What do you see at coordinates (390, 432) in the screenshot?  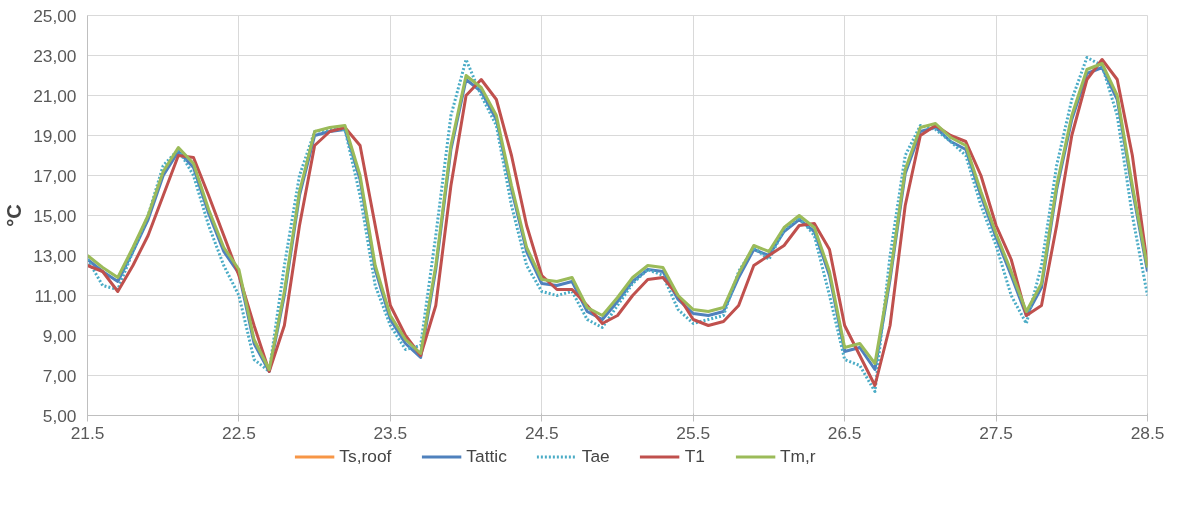 I see `x-tick-label: 23.5` at bounding box center [390, 432].